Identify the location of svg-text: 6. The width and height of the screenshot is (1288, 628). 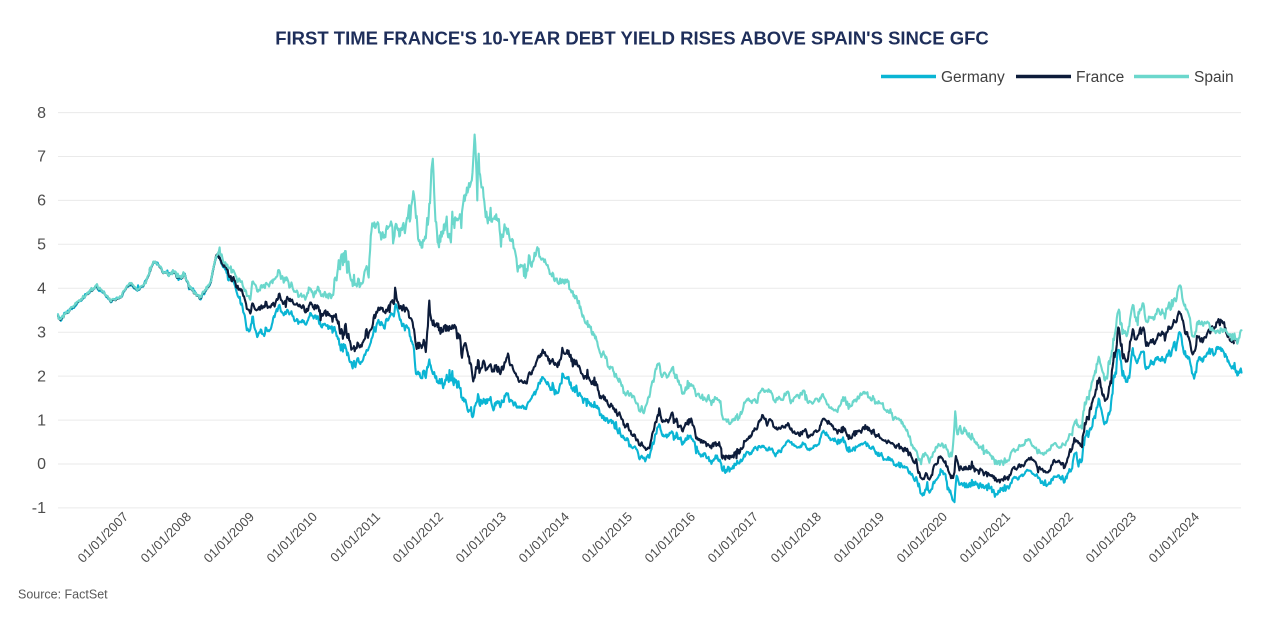
(41, 201).